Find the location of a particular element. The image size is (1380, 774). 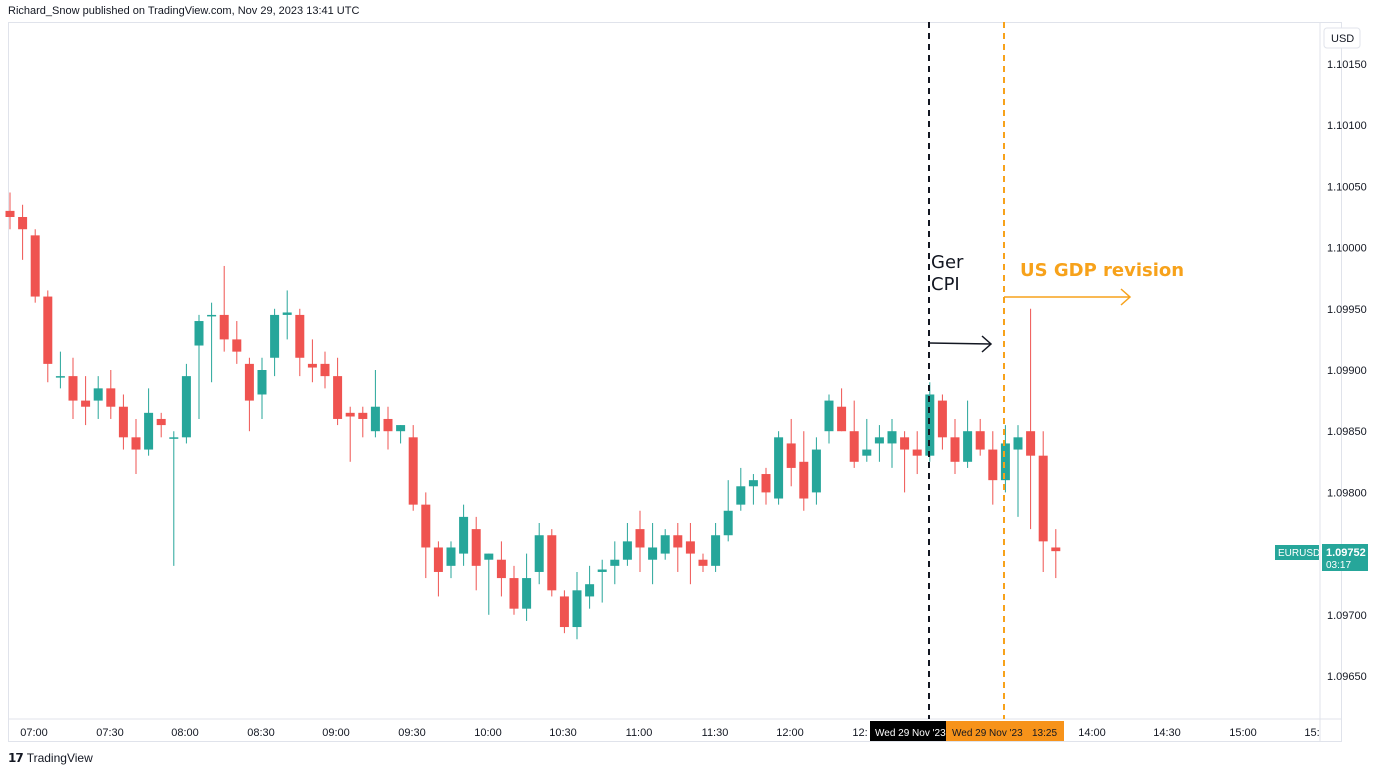

time-tick-label: 12: is located at coordinates (859, 733).